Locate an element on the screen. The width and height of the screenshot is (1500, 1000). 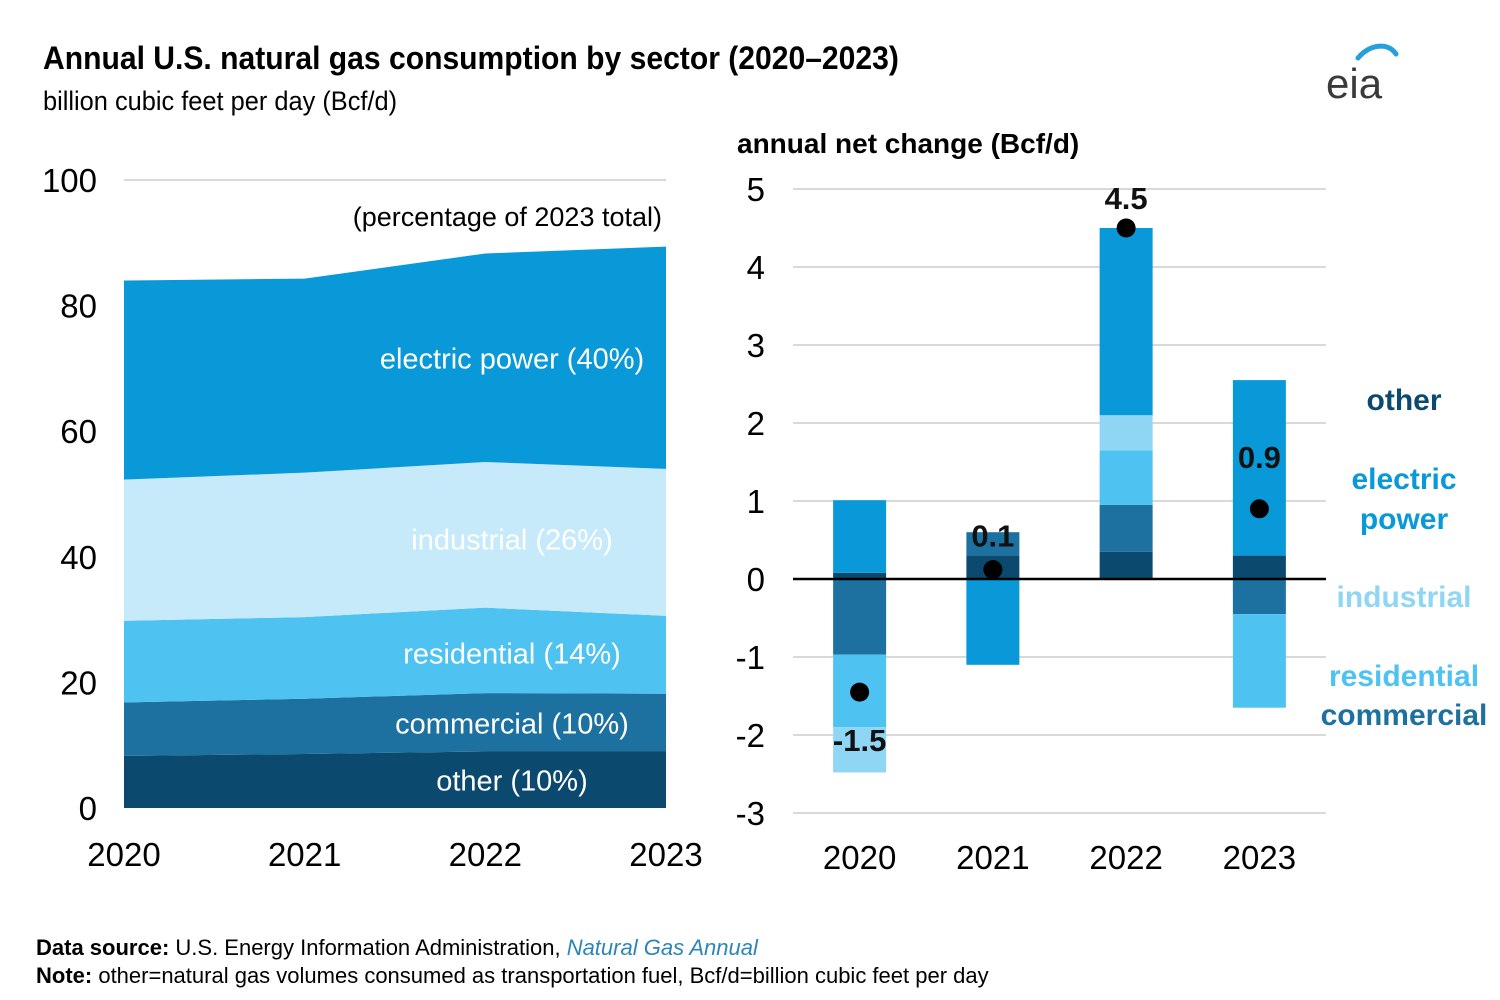
area-label-industrial: industrial (26%) is located at coordinates (511, 541).